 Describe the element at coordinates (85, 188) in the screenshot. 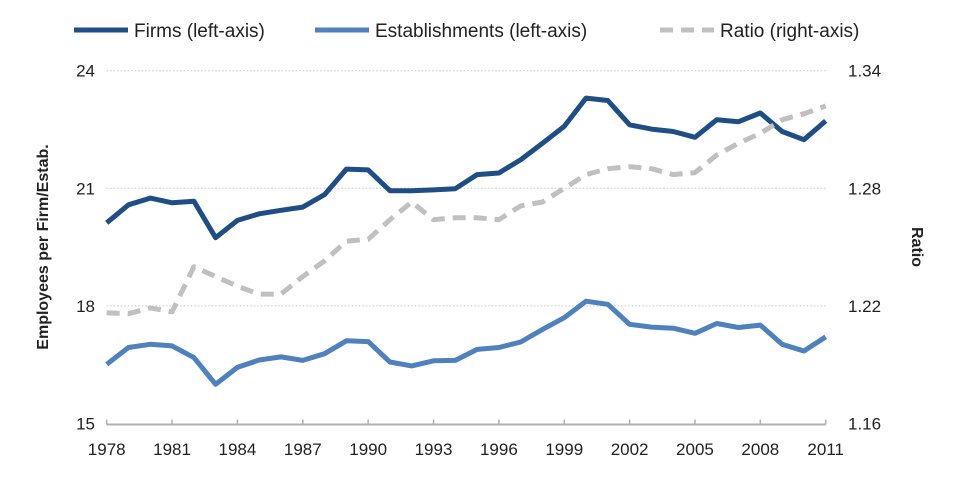

I see `y-tick-label: 21` at that location.